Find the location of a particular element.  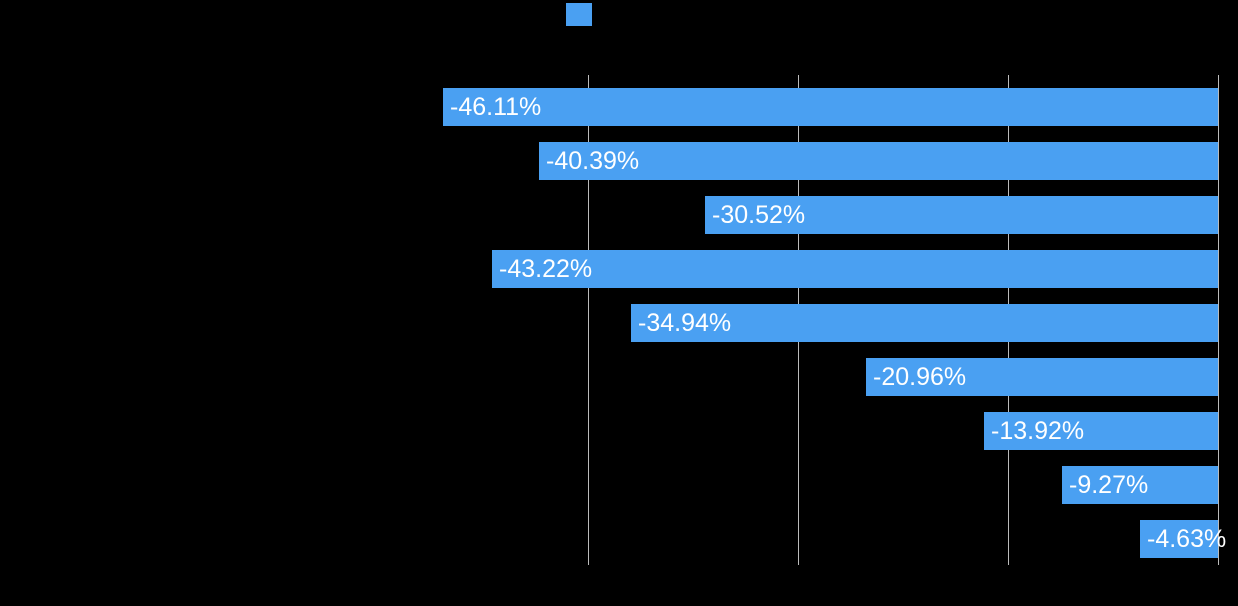

bar: -9.27% is located at coordinates (1140, 485).